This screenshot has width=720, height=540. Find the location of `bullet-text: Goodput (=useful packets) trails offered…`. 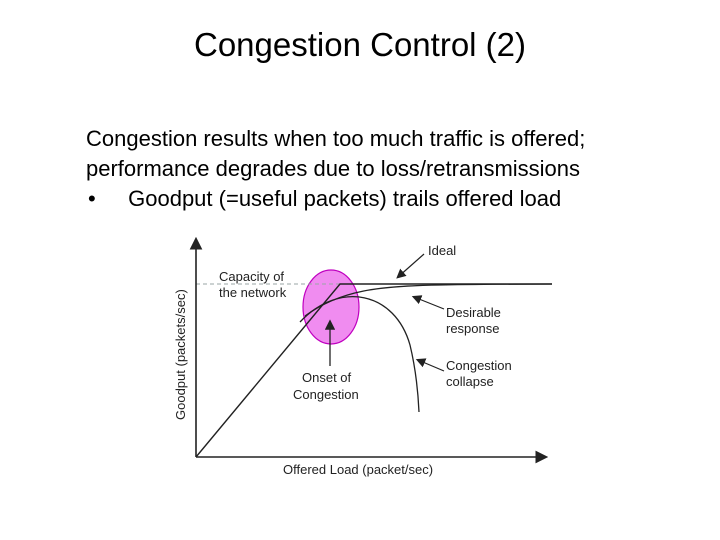

bullet-text: Goodput (=useful packets) trails offered… is located at coordinates (345, 198).